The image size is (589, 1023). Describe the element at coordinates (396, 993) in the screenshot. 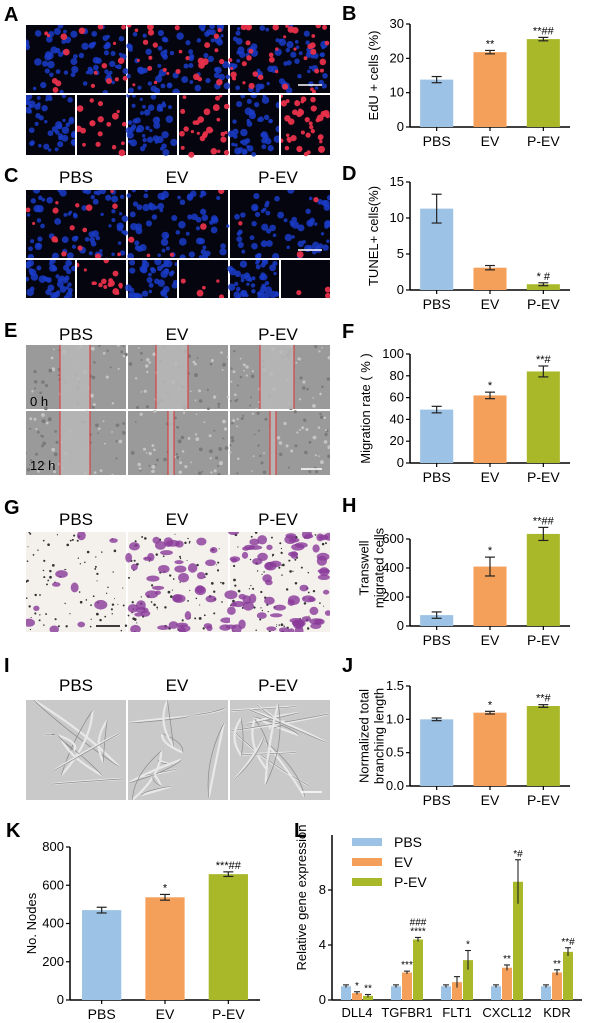

I see `bar-pbs-tgfbr1` at that location.